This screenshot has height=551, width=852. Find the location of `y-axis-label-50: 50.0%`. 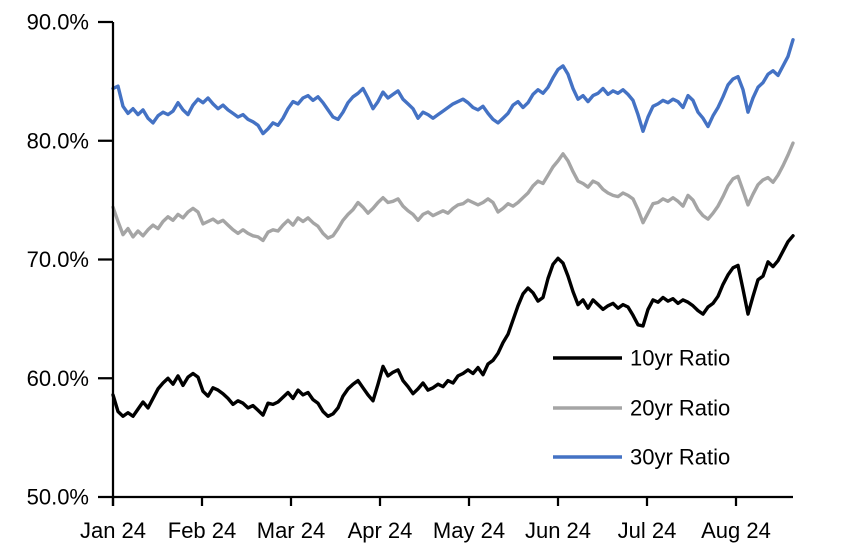

y-axis-label-50: 50.0% is located at coordinates (58, 497).